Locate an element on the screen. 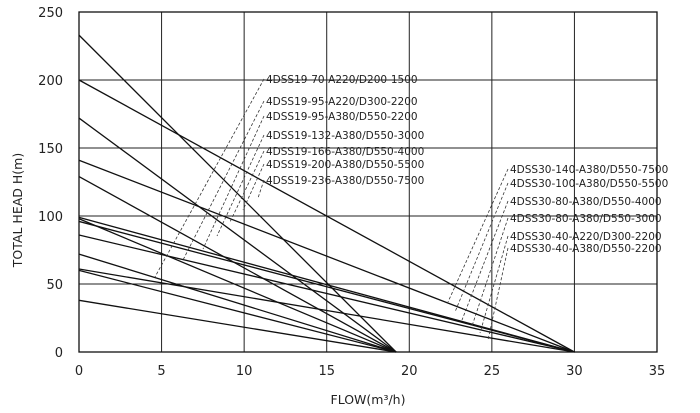 The height and width of the screenshot is (413, 700). curve-label: 4DSS19-132-A380/D550-3000 is located at coordinates (345, 136).